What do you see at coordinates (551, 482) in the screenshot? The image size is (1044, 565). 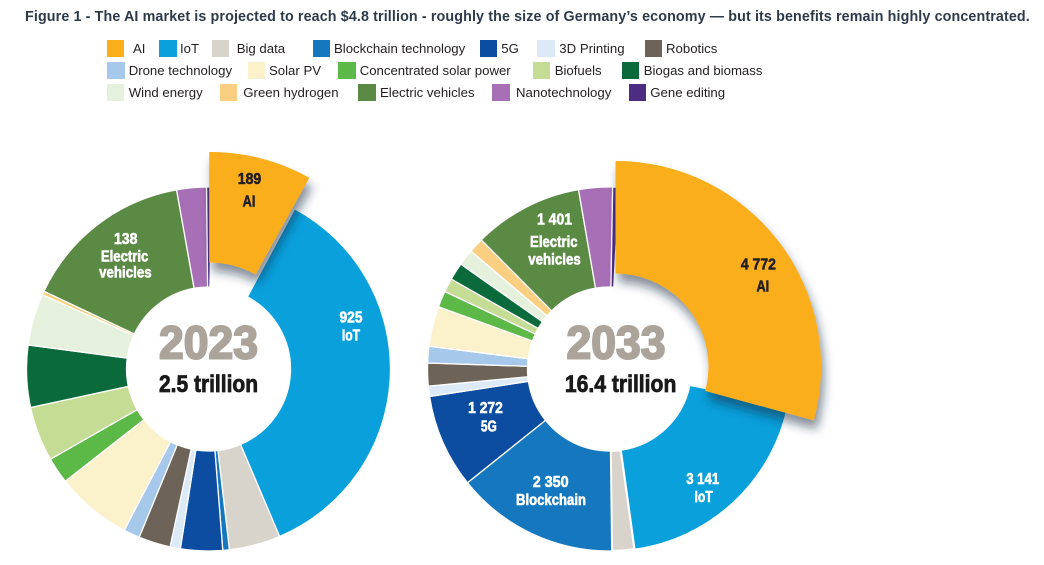 I see `svg-text: 2 350` at bounding box center [551, 482].